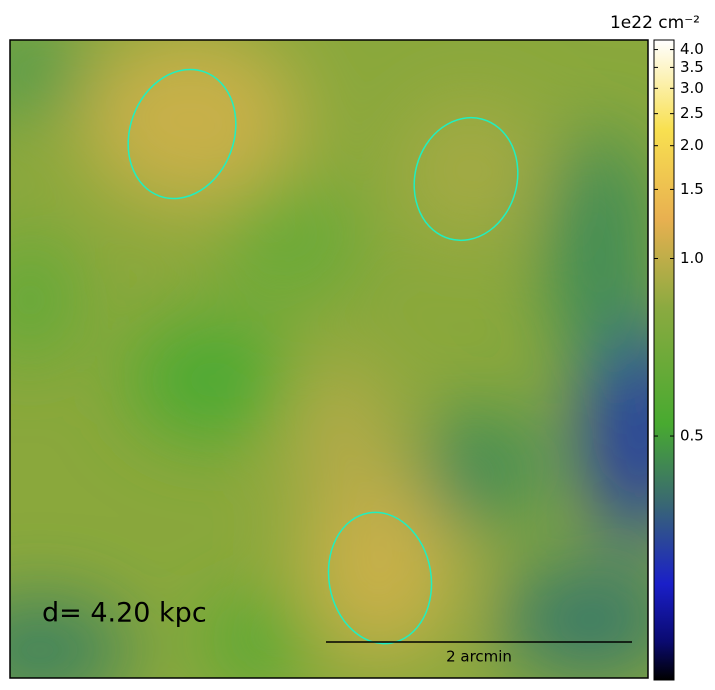 The image size is (715, 690). What do you see at coordinates (692, 113) in the screenshot?
I see `colorbar-tick-label: 2.5` at bounding box center [692, 113].